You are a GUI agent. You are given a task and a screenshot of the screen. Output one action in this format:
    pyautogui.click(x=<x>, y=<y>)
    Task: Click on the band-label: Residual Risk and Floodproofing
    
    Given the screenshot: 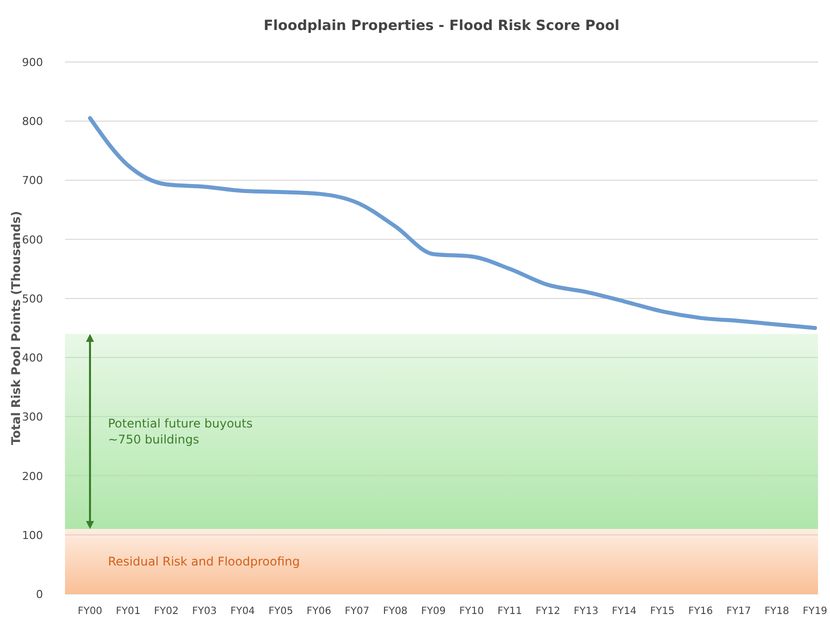 What is the action you would take?
    pyautogui.click(x=204, y=561)
    